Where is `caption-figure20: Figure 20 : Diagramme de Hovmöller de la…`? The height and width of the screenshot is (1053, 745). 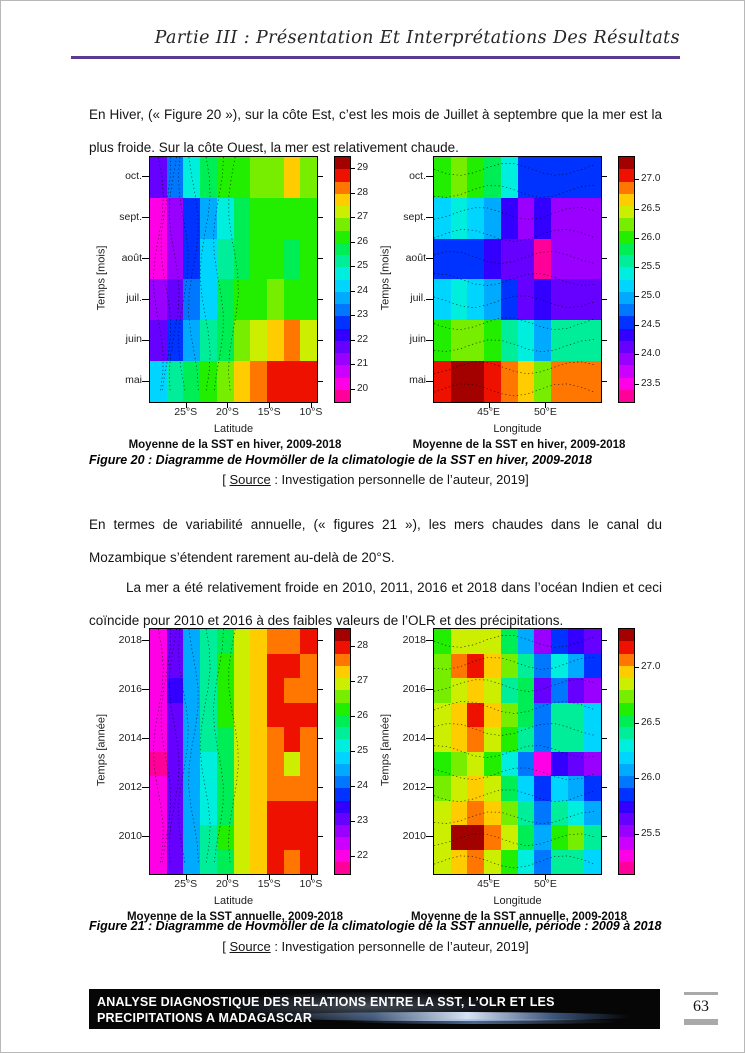 caption-figure20: Figure 20 : Diagramme de Hovmöller de la… is located at coordinates (340, 460).